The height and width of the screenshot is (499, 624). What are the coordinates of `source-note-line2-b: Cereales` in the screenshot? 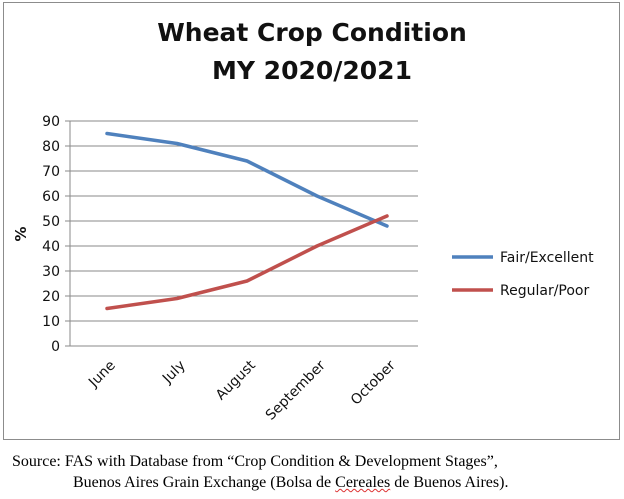 It's located at (363, 482).